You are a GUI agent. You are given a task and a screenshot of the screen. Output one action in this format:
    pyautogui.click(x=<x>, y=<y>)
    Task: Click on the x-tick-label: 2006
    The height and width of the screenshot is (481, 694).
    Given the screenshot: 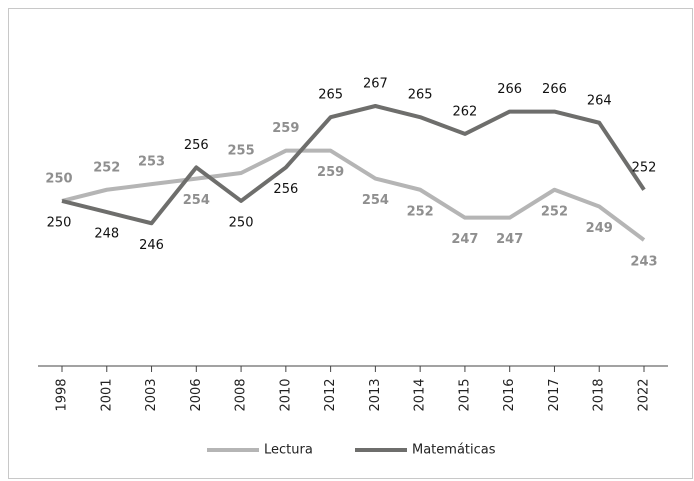 What is the action you would take?
    pyautogui.click(x=196, y=394)
    